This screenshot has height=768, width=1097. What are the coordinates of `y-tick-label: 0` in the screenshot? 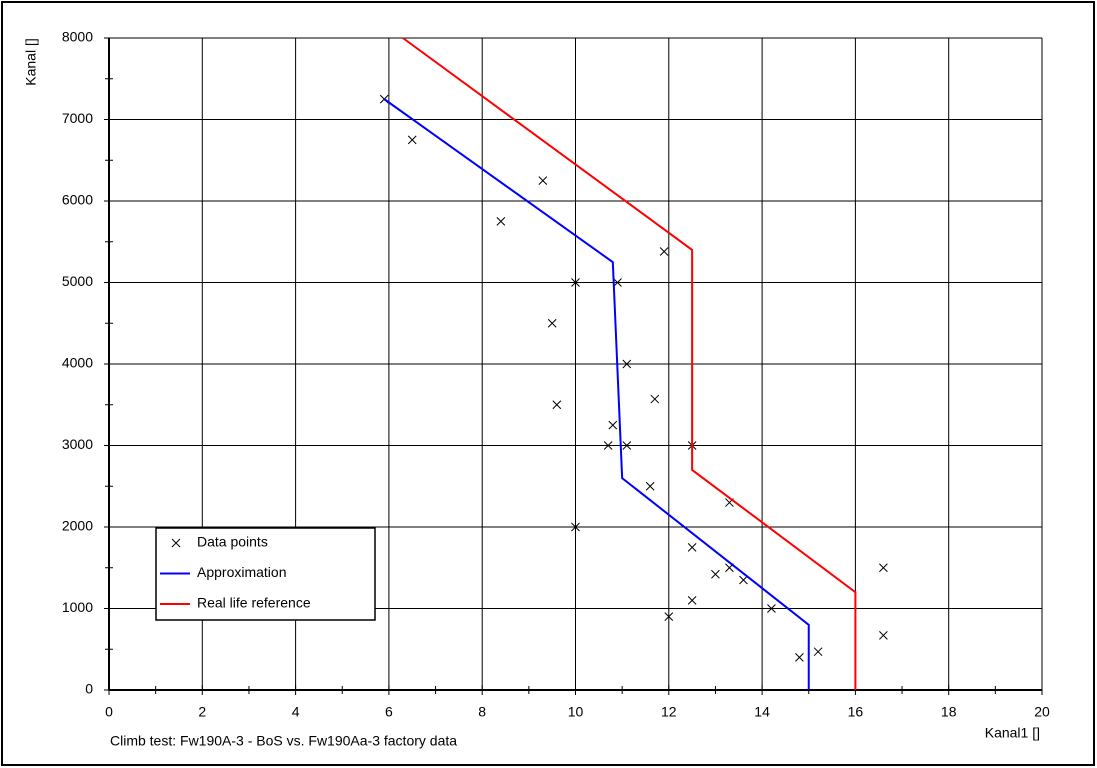 It's located at (89, 689).